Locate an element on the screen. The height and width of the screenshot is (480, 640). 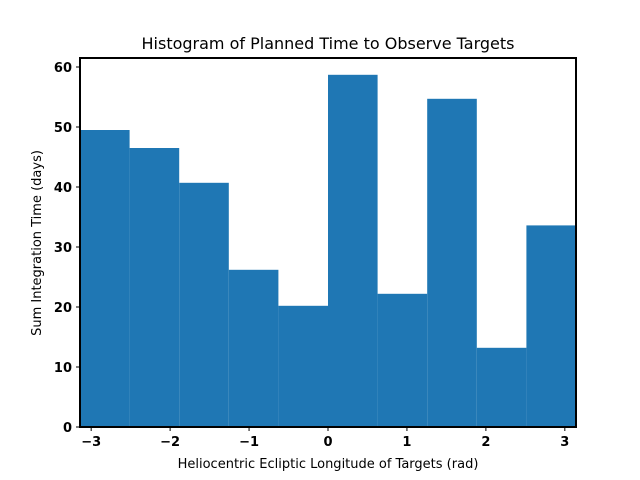
x-tick-label: −3 is located at coordinates (91, 442).